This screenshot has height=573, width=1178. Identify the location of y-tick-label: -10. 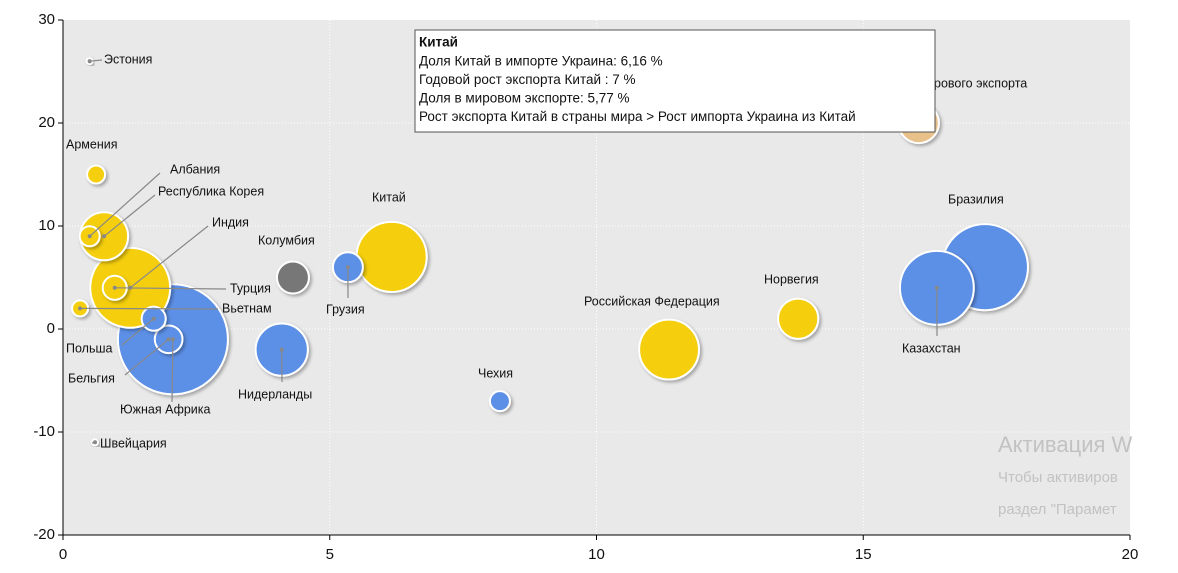
(44, 431).